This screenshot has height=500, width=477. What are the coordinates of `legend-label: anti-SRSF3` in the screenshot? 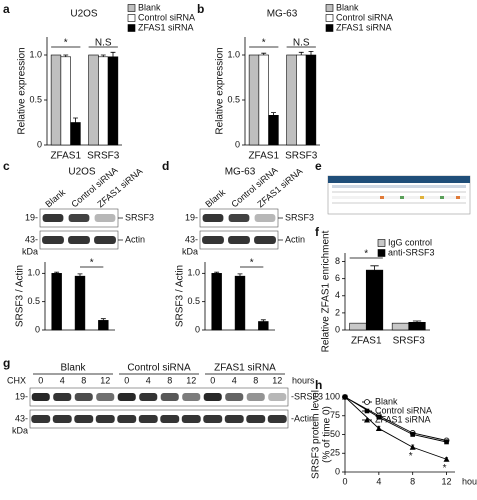 It's located at (411, 252).